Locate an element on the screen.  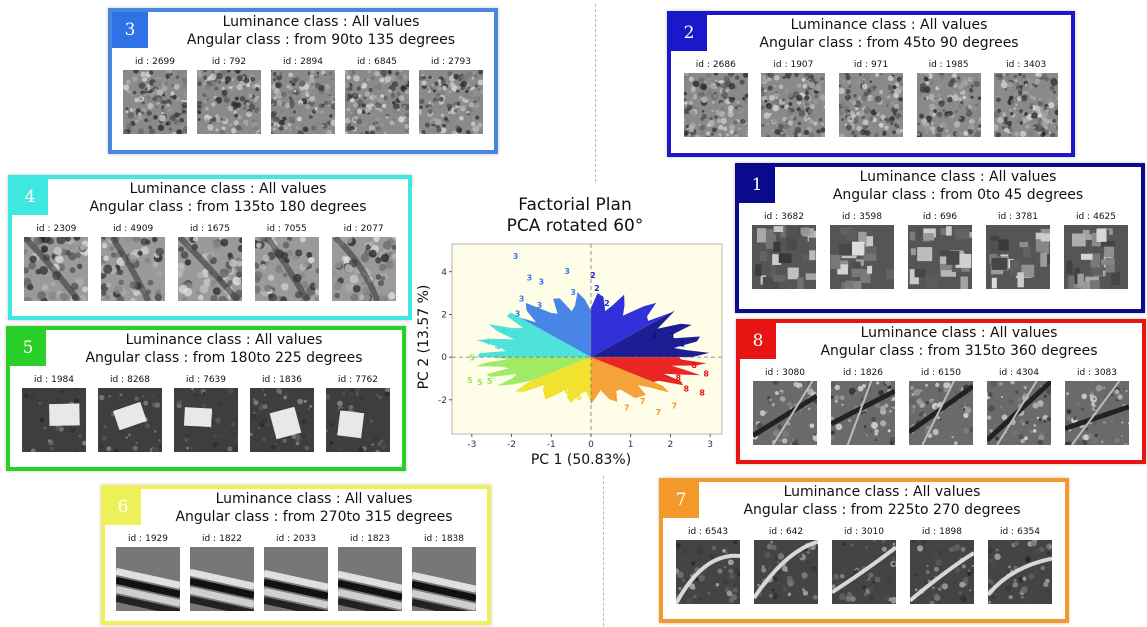
sample-id-caption: id :3781 is located at coordinates (1018, 217).